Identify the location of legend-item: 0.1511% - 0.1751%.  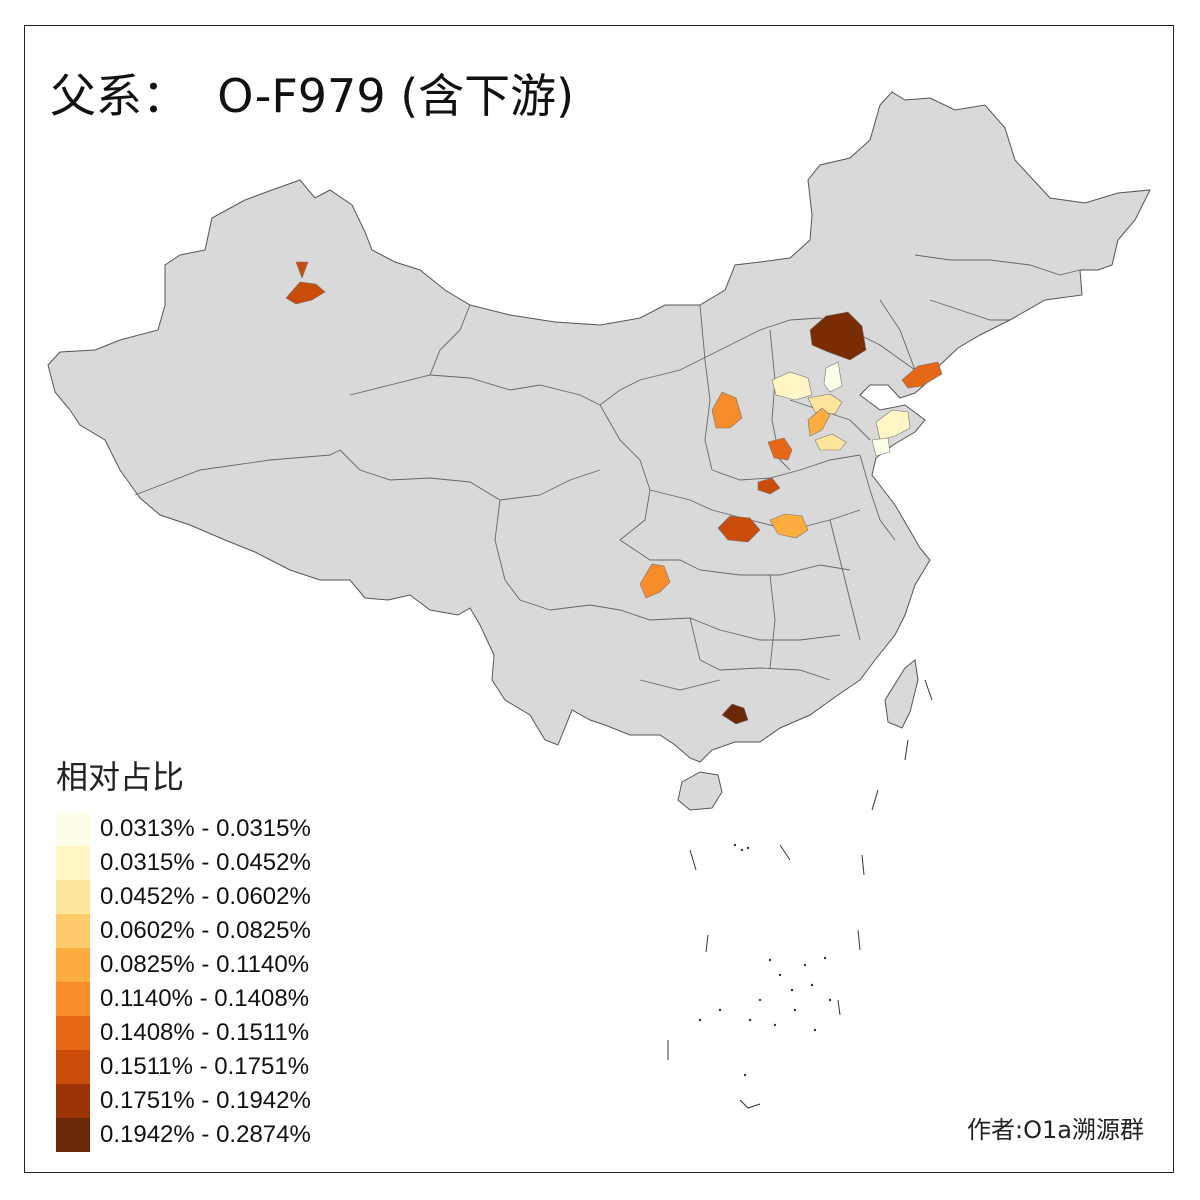
(183, 1067).